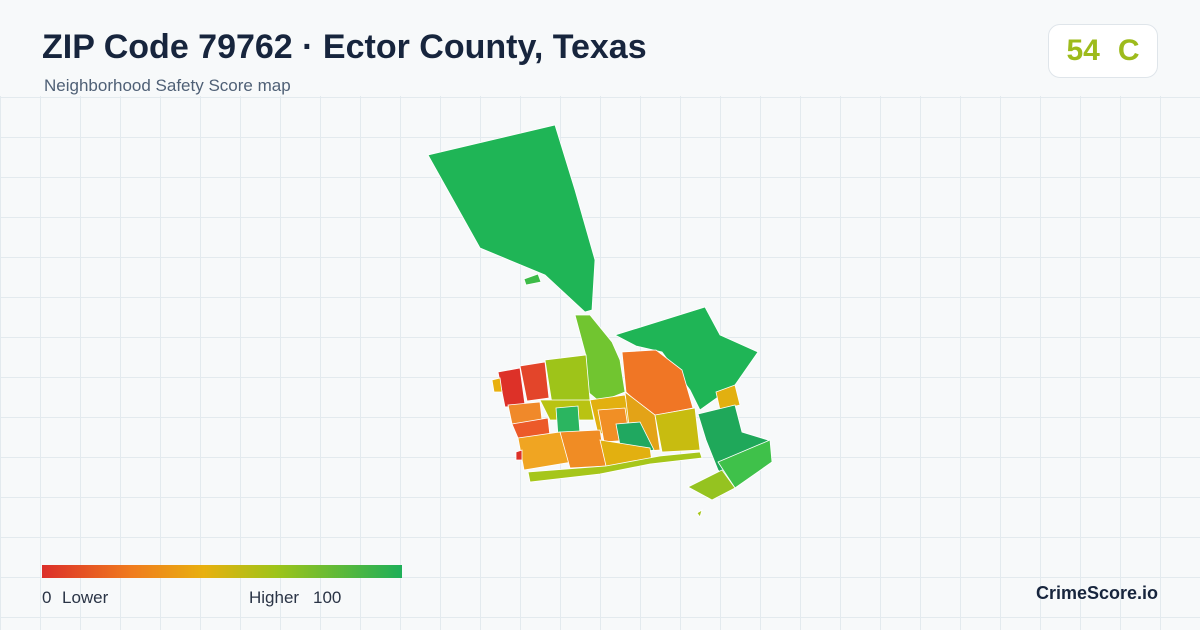 This screenshot has width=1200, height=630. Describe the element at coordinates (167, 85) in the screenshot. I see `subtitle: Neighborhood Safety Score map` at that location.